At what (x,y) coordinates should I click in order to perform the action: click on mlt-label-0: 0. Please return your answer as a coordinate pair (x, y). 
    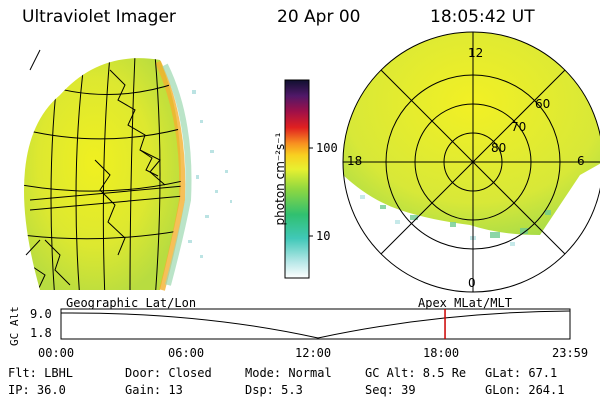
    Looking at the image, I should click on (472, 283).